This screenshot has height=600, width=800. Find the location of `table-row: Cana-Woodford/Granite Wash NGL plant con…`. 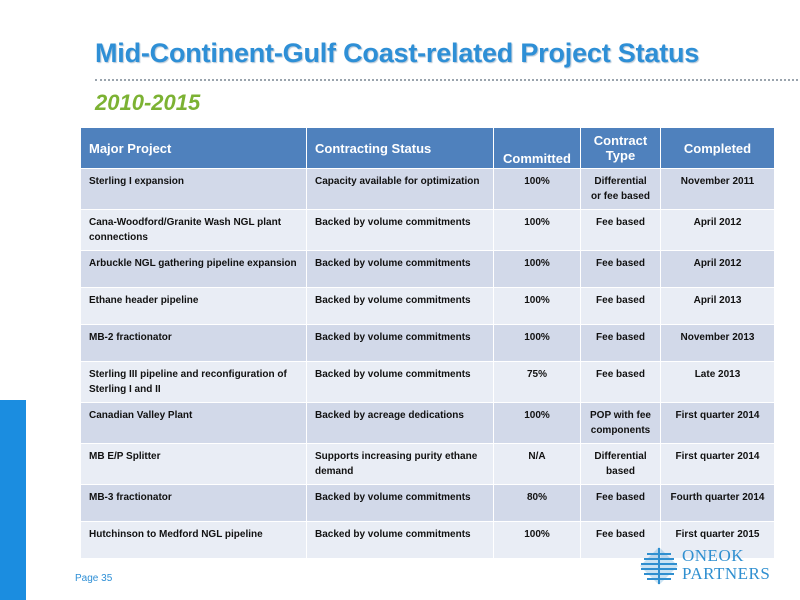

table-row: Cana-Woodford/Granite Wash NGL plant con… is located at coordinates (427, 230).